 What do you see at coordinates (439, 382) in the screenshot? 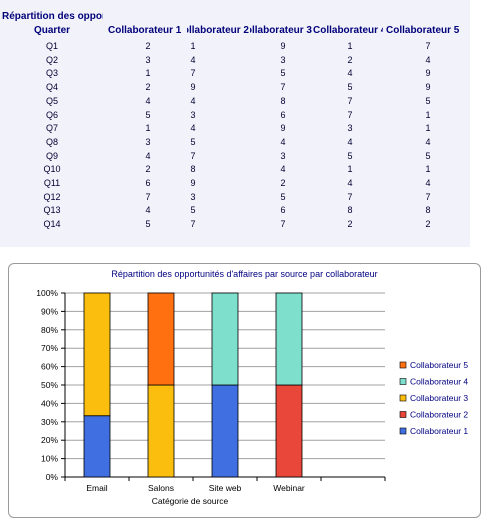
I see `legend-entry: Collaborateur 4` at bounding box center [439, 382].